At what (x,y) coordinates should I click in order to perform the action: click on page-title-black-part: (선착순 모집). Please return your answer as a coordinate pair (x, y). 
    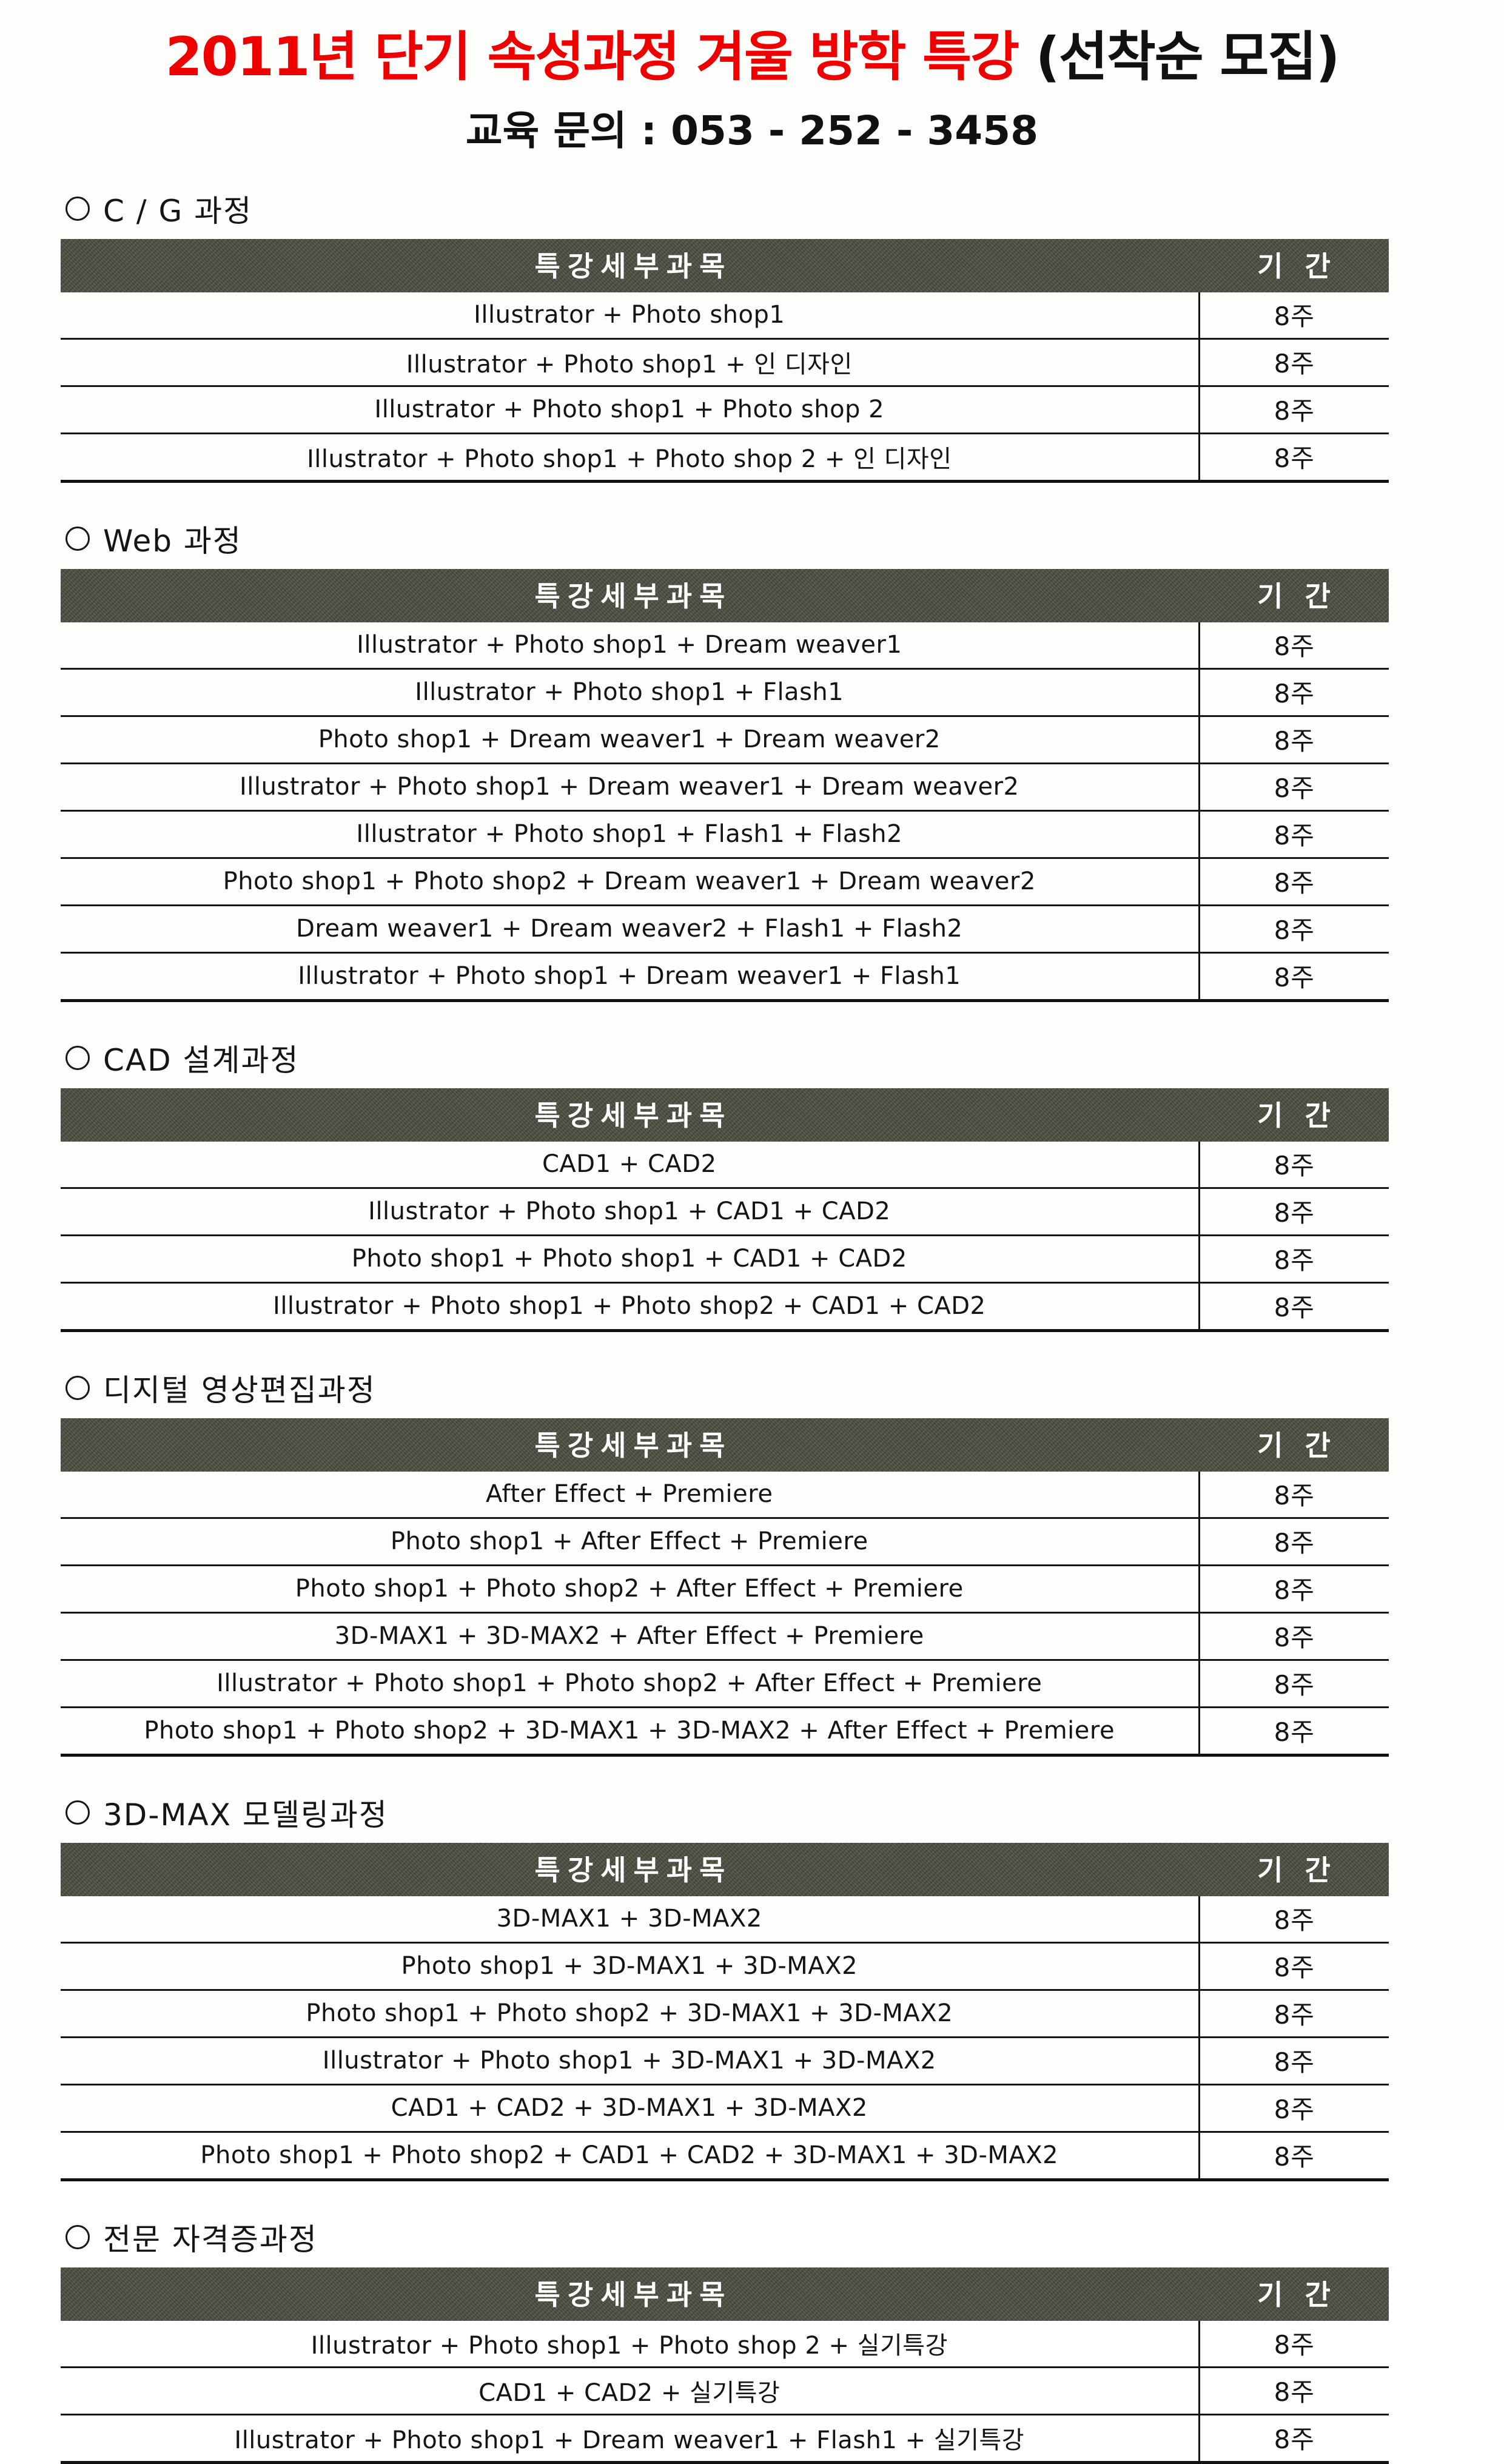
    Looking at the image, I should click on (1188, 57).